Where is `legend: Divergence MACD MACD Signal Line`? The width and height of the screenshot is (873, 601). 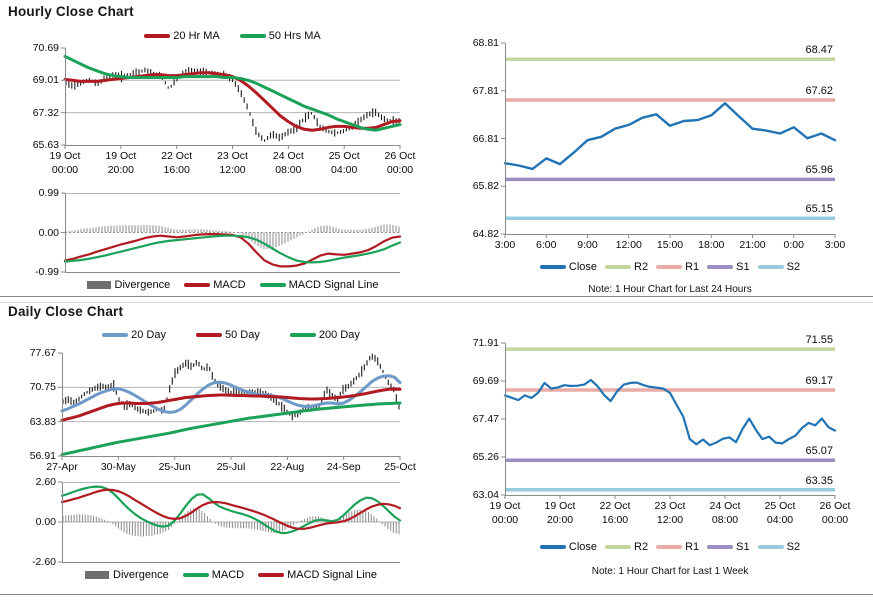 legend: Divergence MACD MACD Signal Line is located at coordinates (232, 285).